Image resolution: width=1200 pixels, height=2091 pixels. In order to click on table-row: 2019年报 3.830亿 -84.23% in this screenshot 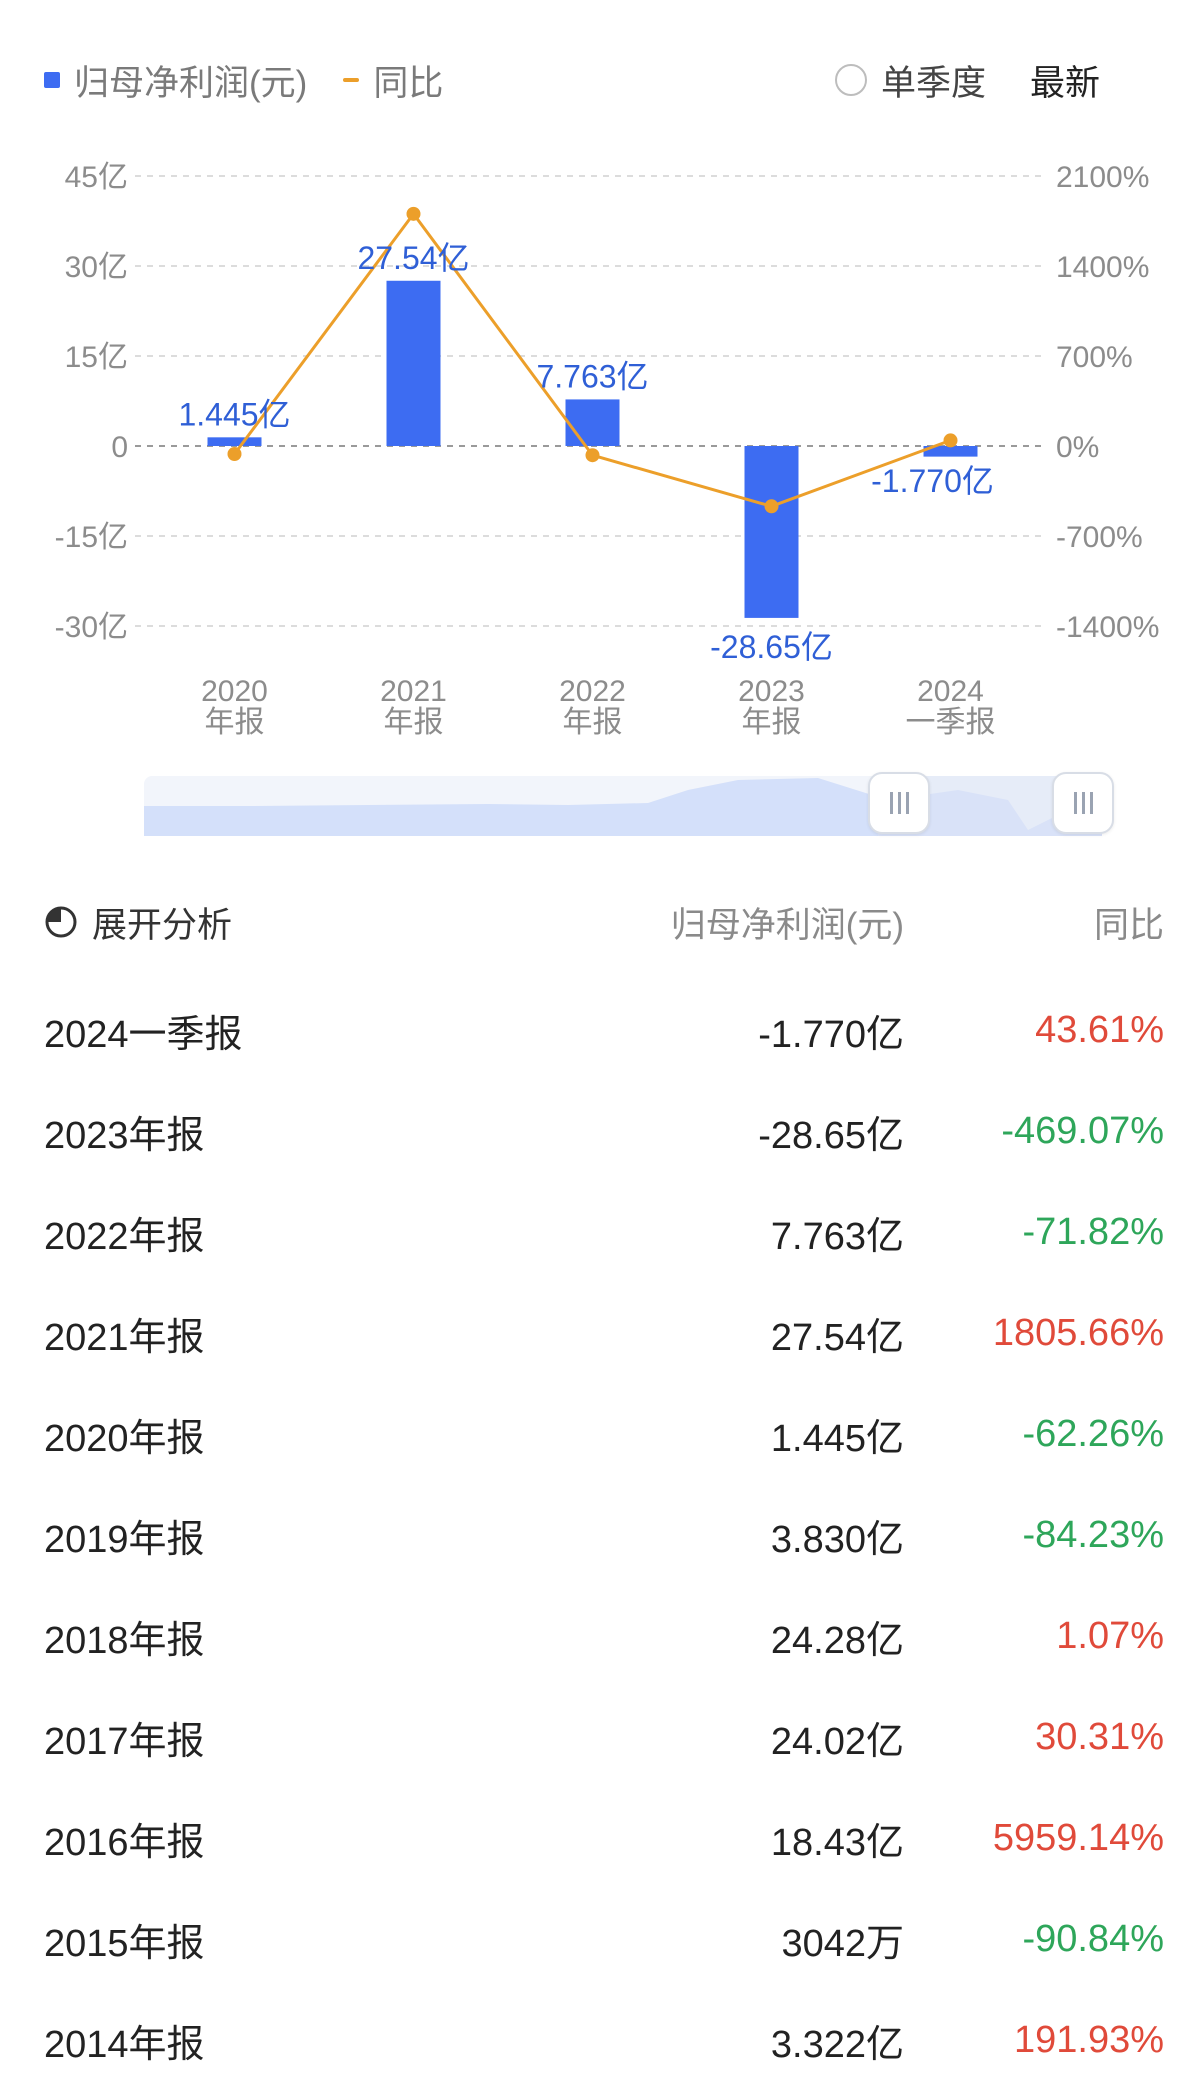, I will do `click(604, 1535)`.